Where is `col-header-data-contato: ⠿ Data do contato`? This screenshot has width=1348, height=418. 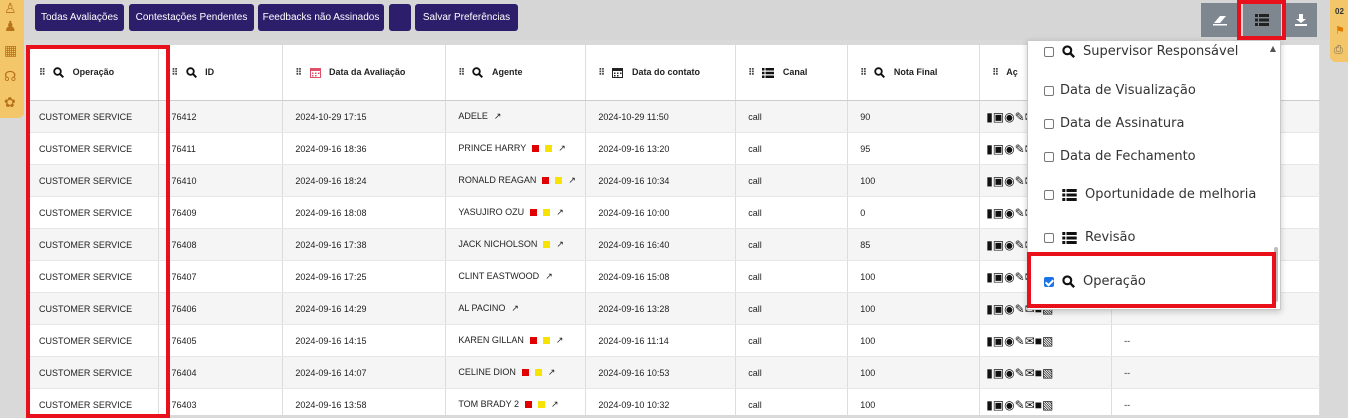 col-header-data-contato: ⠿ Data do contato is located at coordinates (661, 73).